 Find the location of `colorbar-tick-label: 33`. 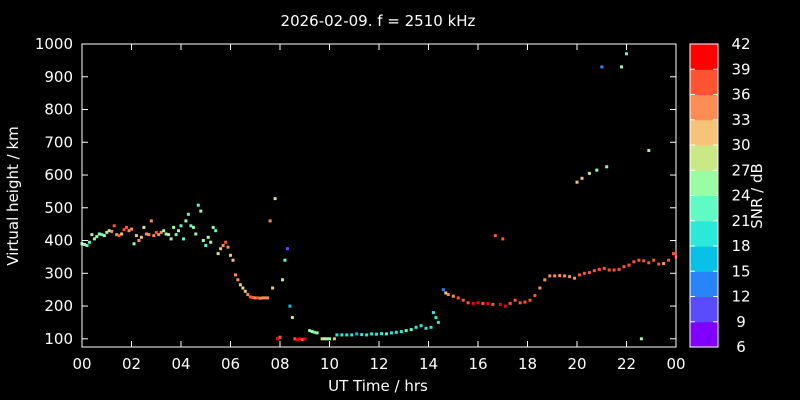

colorbar-tick-label: 33 is located at coordinates (740, 120).